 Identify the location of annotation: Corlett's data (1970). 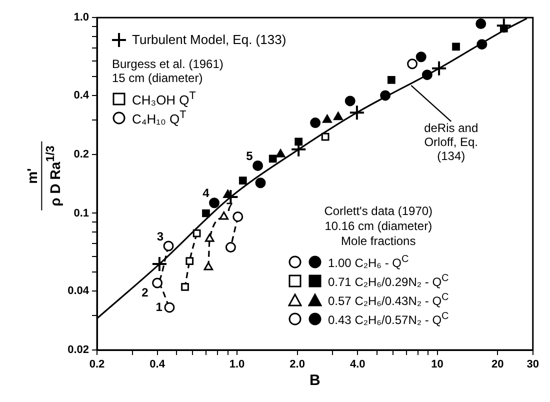
(378, 211).